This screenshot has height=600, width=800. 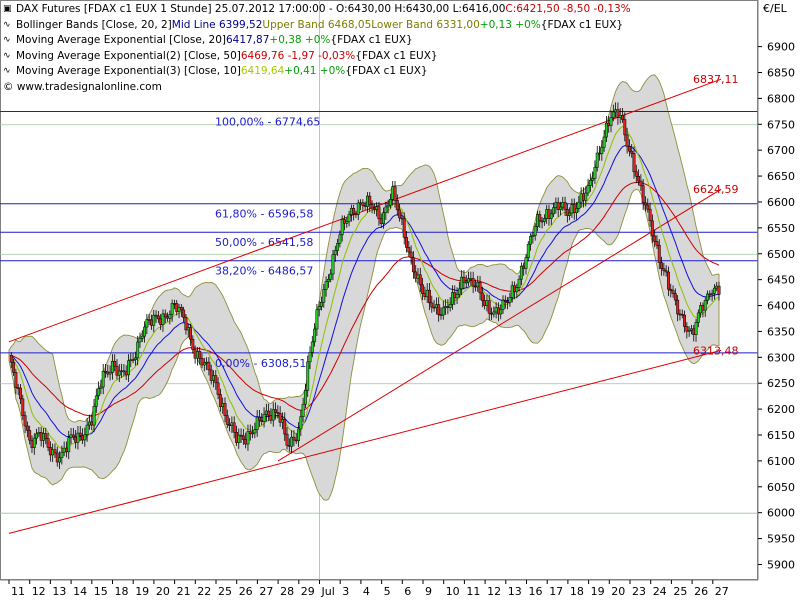 What do you see at coordinates (582, 24) in the screenshot?
I see `bollinger-instrument: {FDAX c1 EUX}` at bounding box center [582, 24].